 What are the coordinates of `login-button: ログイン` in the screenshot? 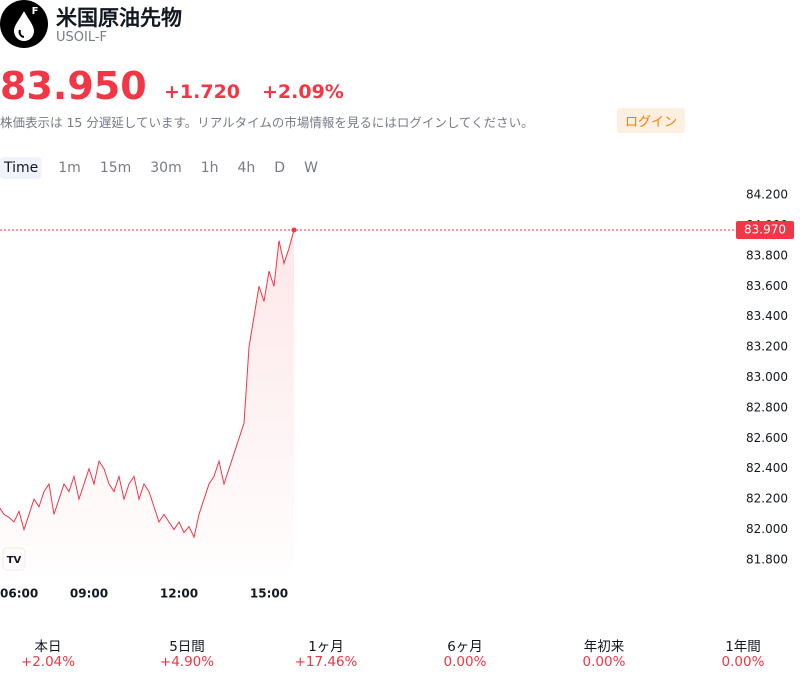 It's located at (651, 120).